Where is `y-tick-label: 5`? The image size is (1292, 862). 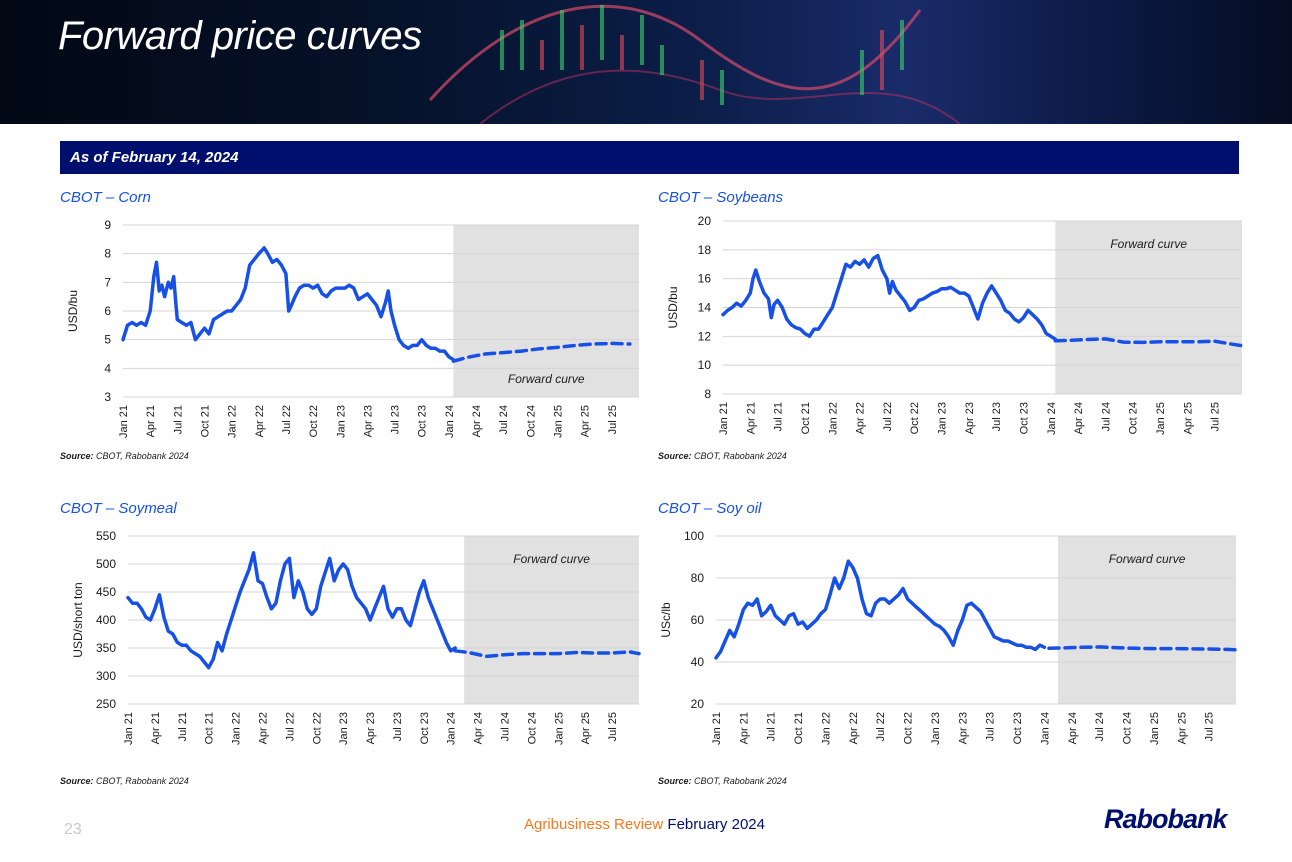
y-tick-label: 5 is located at coordinates (107, 340).